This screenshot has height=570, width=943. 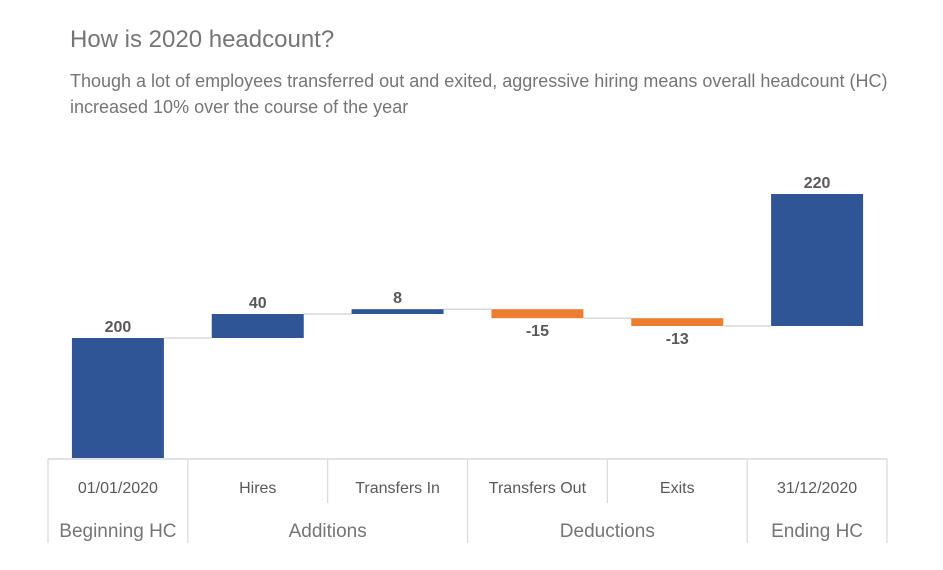 What do you see at coordinates (397, 298) in the screenshot?
I see `data-label-2: 8` at bounding box center [397, 298].